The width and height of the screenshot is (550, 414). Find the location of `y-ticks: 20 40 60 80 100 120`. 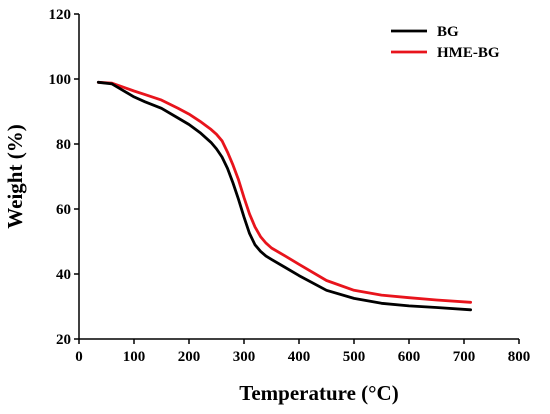

y-ticks: 20 40 60 80 100 120 is located at coordinates (64, 177).